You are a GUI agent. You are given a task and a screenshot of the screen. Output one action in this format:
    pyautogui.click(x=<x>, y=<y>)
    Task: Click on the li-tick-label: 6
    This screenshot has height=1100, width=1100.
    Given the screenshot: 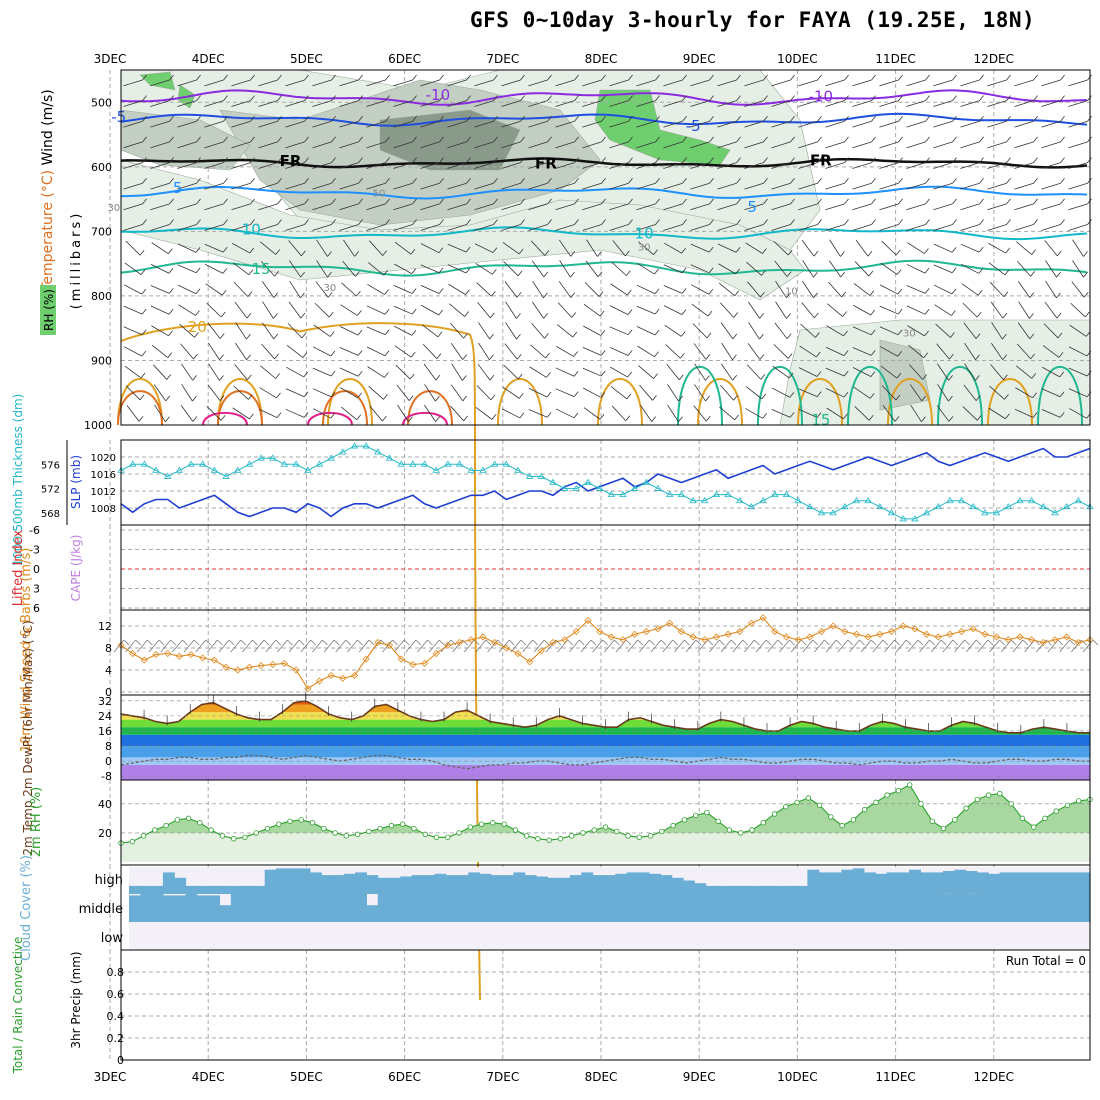 What is the action you would take?
    pyautogui.click(x=36, y=608)
    